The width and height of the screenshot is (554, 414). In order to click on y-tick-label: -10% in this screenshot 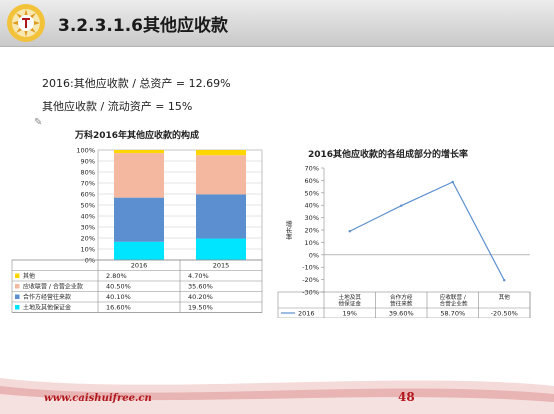, I will do `click(310, 268)`.